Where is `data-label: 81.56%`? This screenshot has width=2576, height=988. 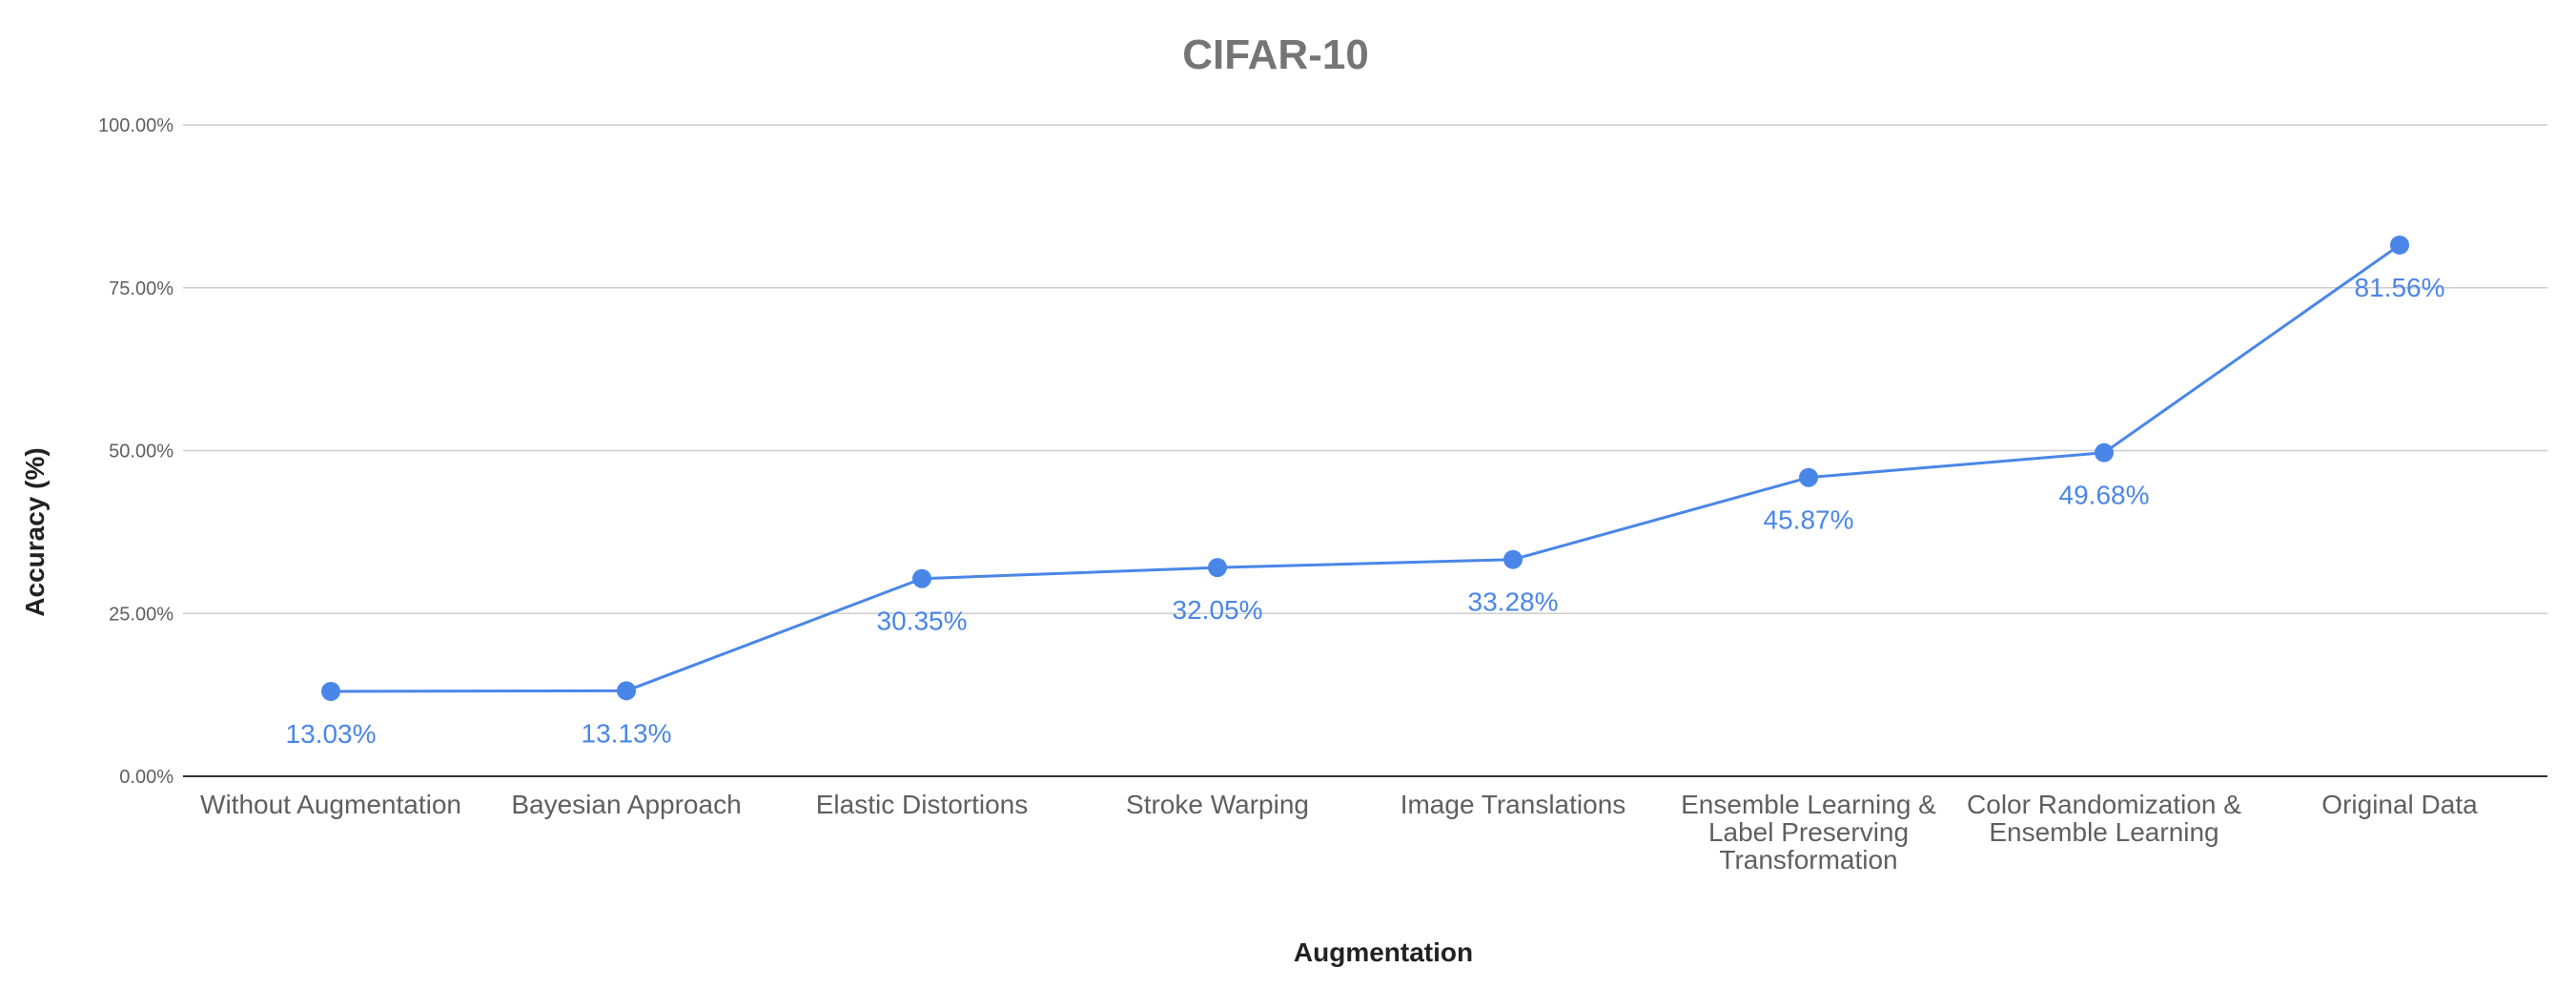 data-label: 81.56% is located at coordinates (2400, 287).